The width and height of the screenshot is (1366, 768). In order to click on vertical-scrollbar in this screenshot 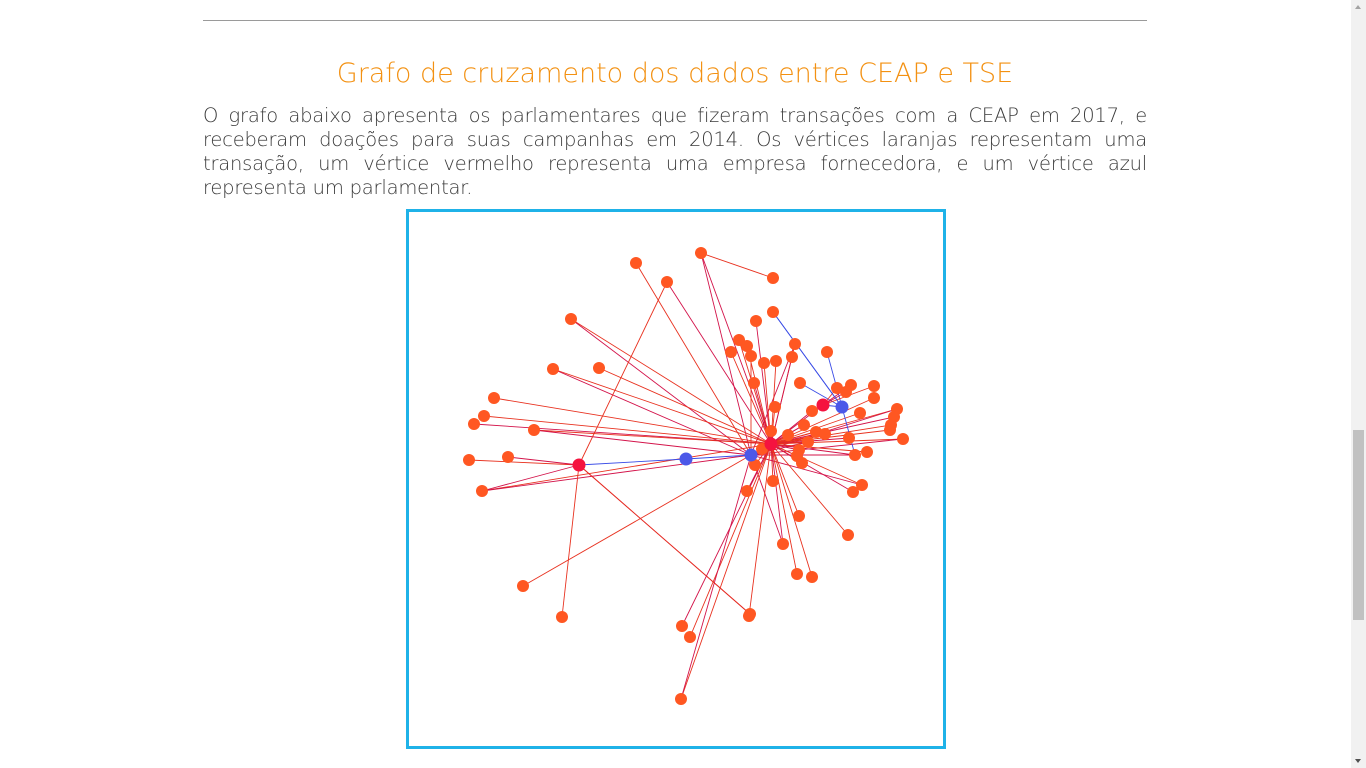, I will do `click(1358, 384)`.